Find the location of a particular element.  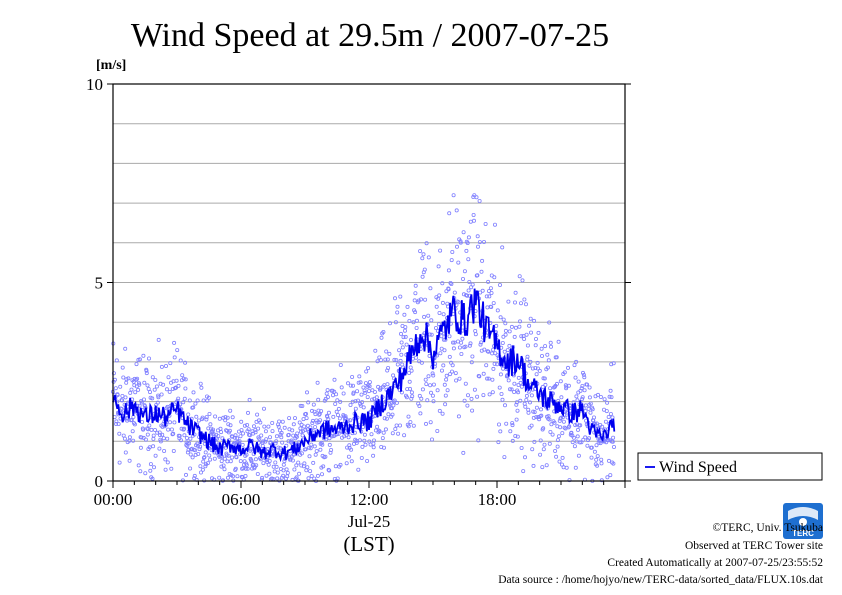

credit-site: Observed at TERC Tower site is located at coordinates (754, 546).